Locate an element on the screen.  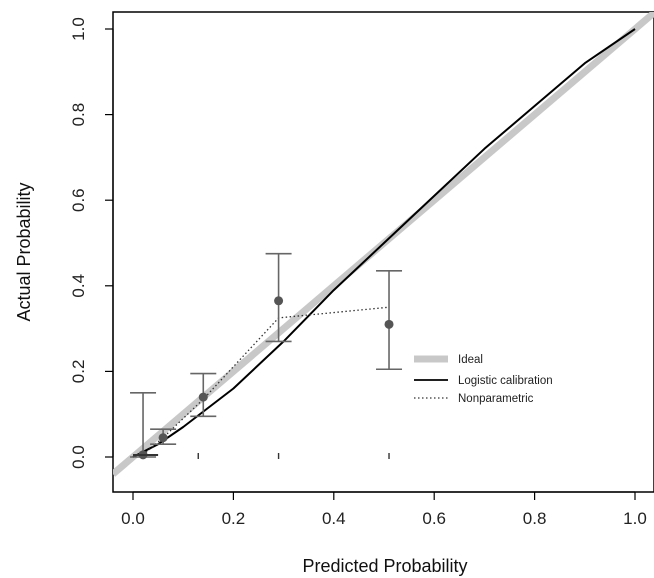
y-tick-label: 1.0 is located at coordinates (78, 29).